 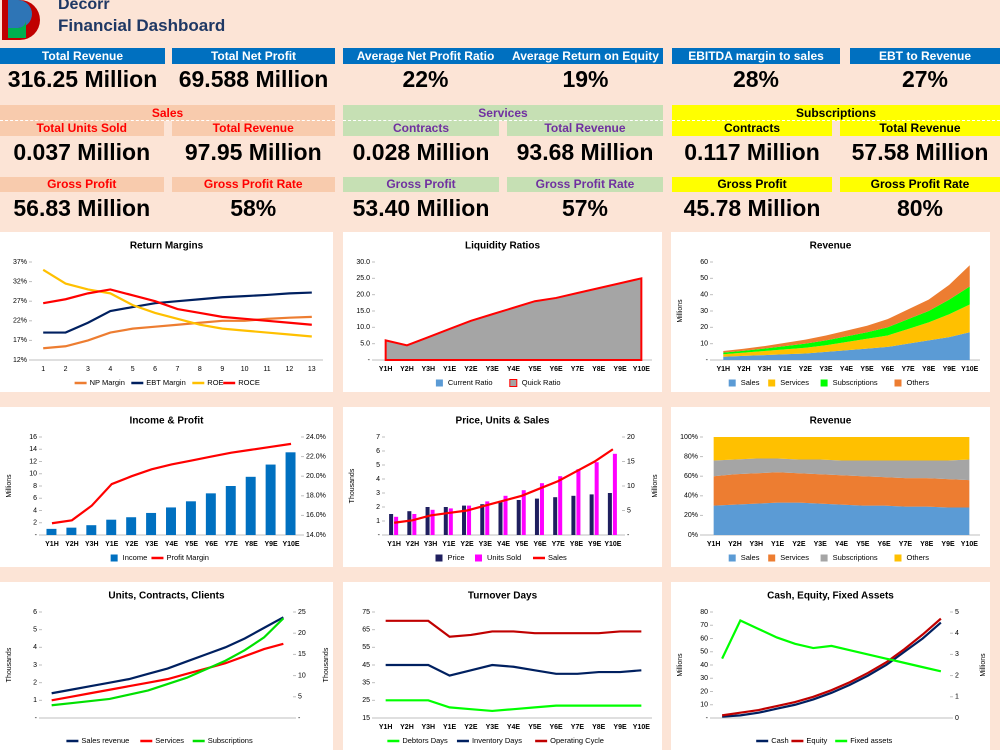 What do you see at coordinates (794, 557) in the screenshot?
I see `legend-label: Services` at bounding box center [794, 557].